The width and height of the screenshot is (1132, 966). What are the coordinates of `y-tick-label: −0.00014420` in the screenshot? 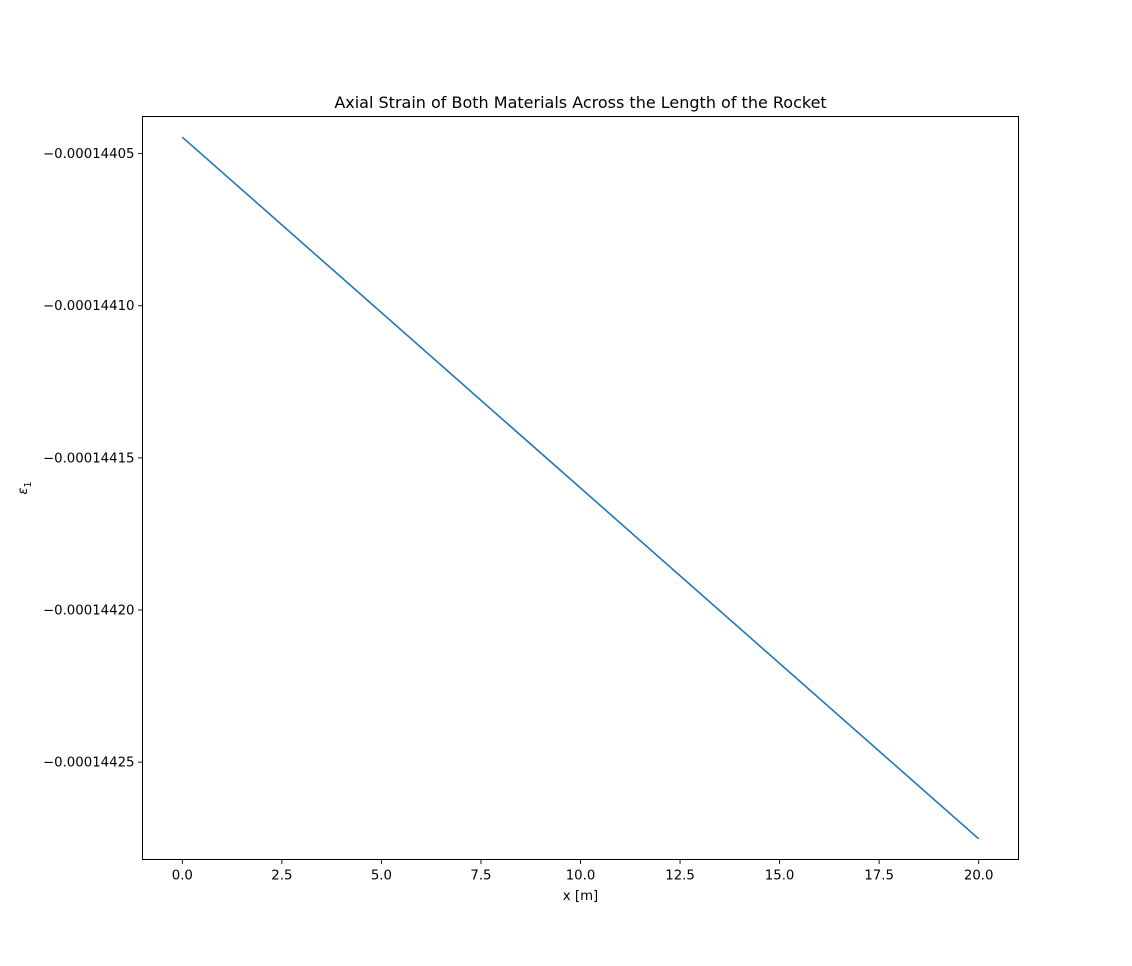 It's located at (89, 611).